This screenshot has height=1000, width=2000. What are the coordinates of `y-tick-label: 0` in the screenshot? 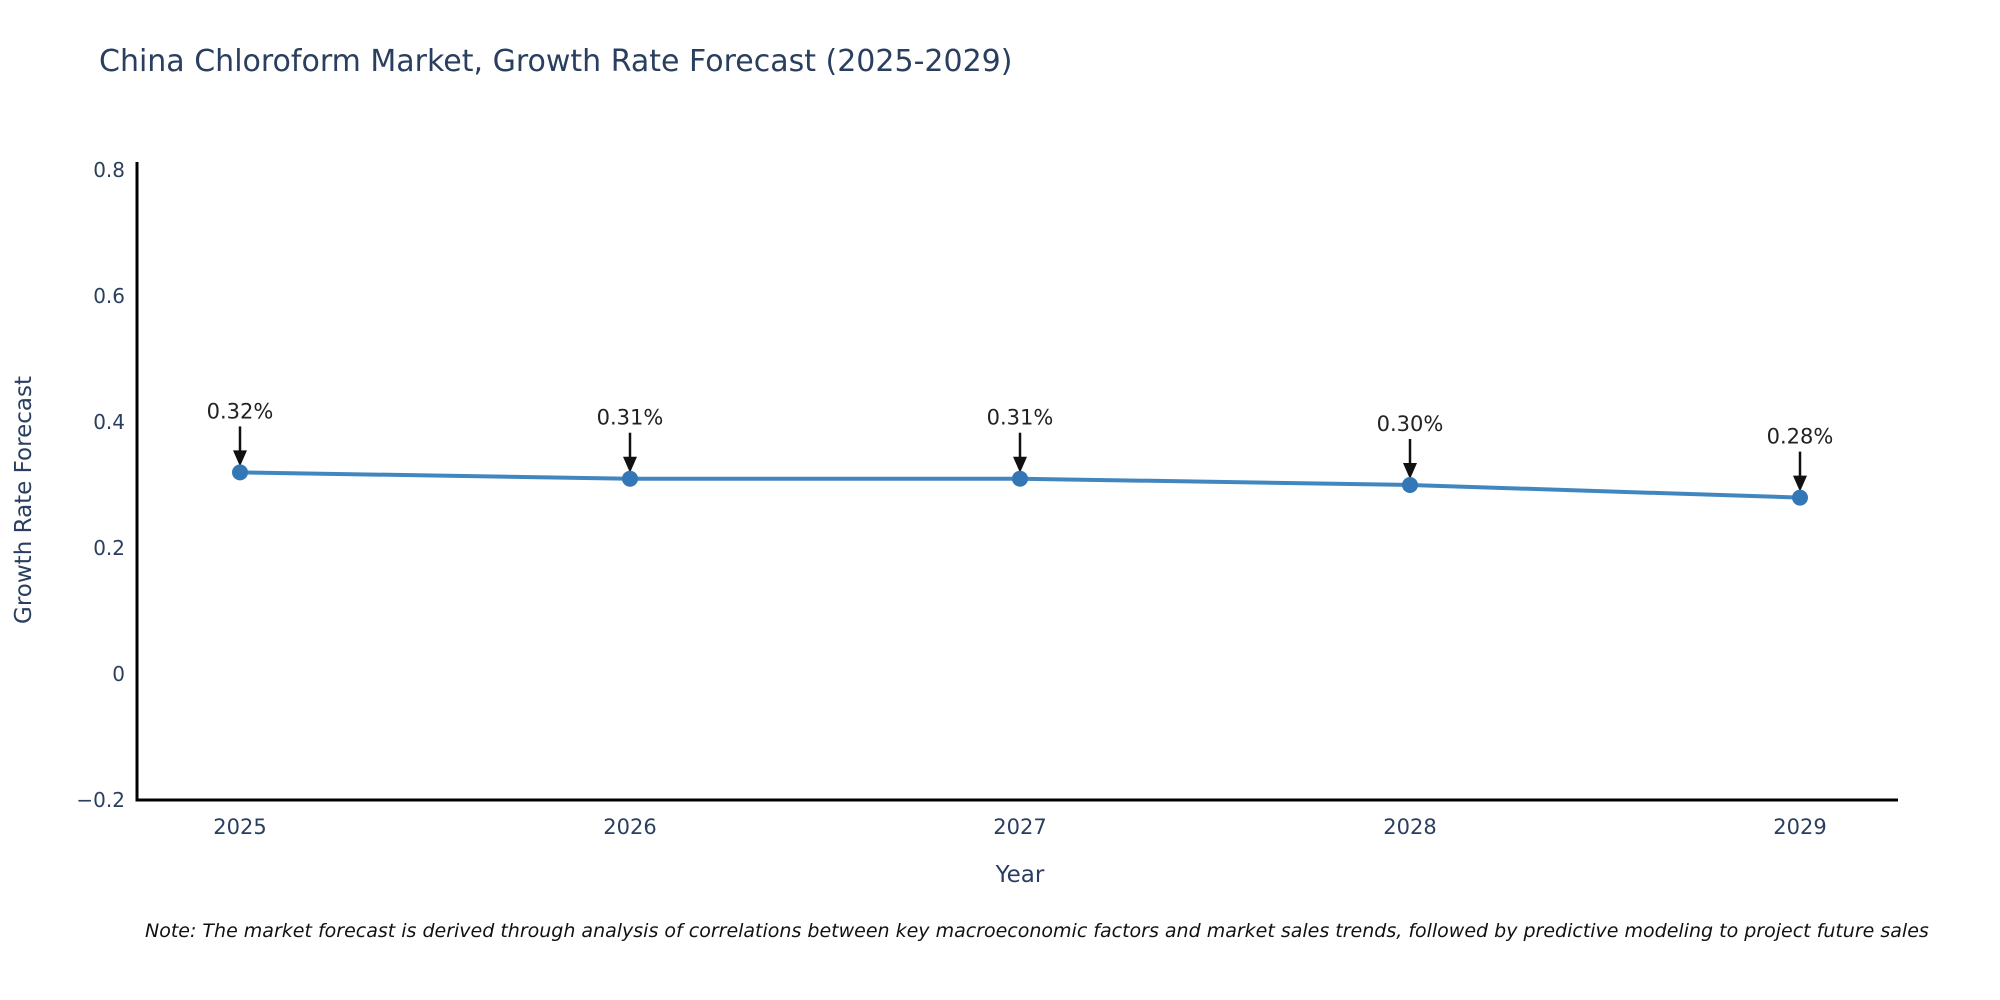 It's located at (118, 674).